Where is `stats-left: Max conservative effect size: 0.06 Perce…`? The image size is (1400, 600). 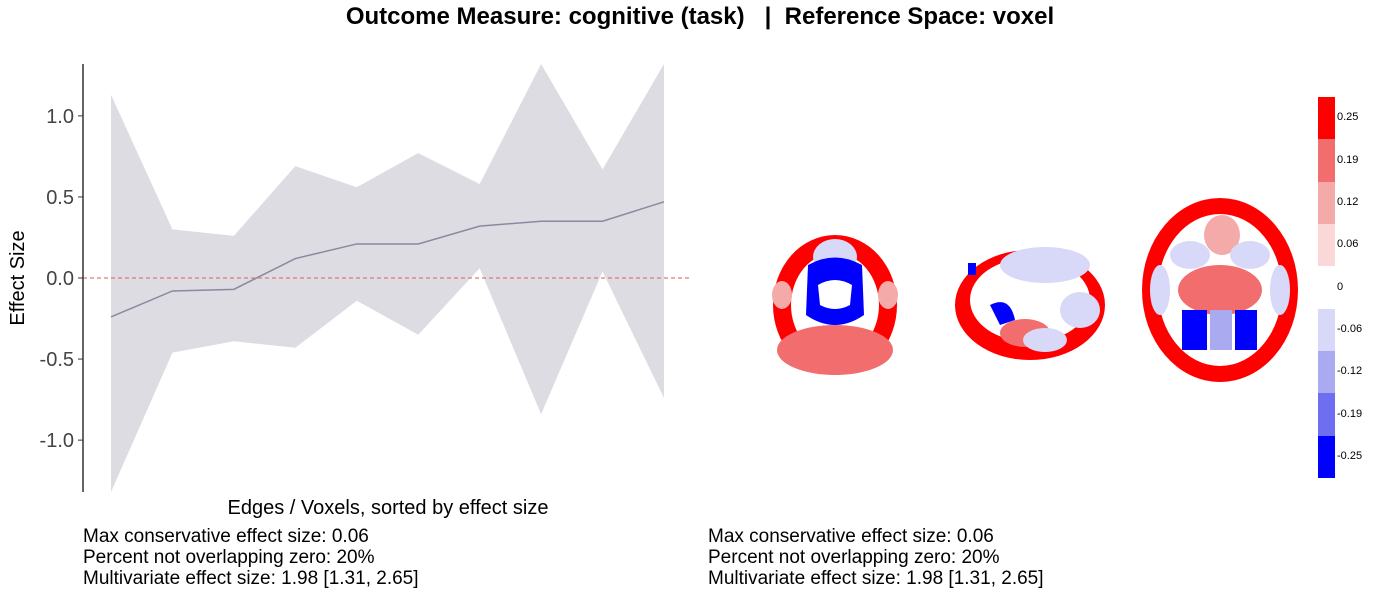
stats-left: Max conservative effect size: 0.06 Perce… is located at coordinates (251, 557).